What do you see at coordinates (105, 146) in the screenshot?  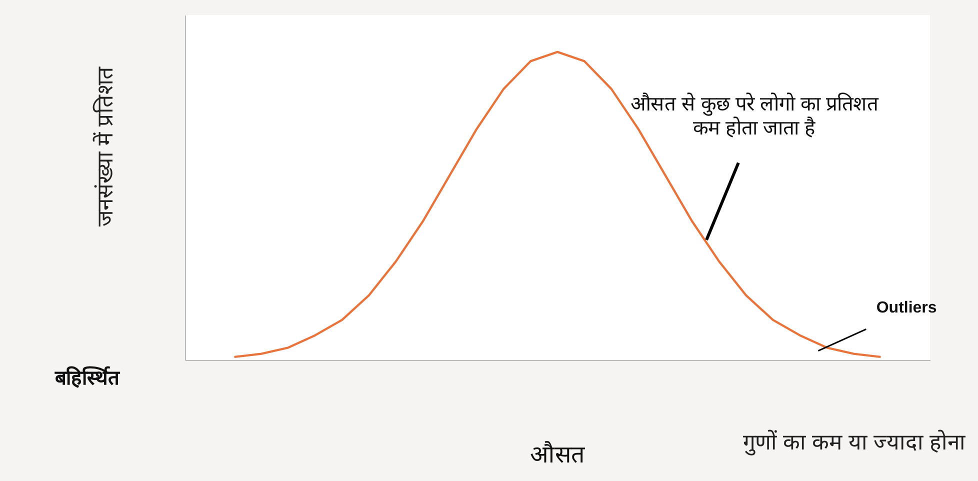 I see `y-axis-title: जनसंख्या में प्रतिशत` at bounding box center [105, 146].